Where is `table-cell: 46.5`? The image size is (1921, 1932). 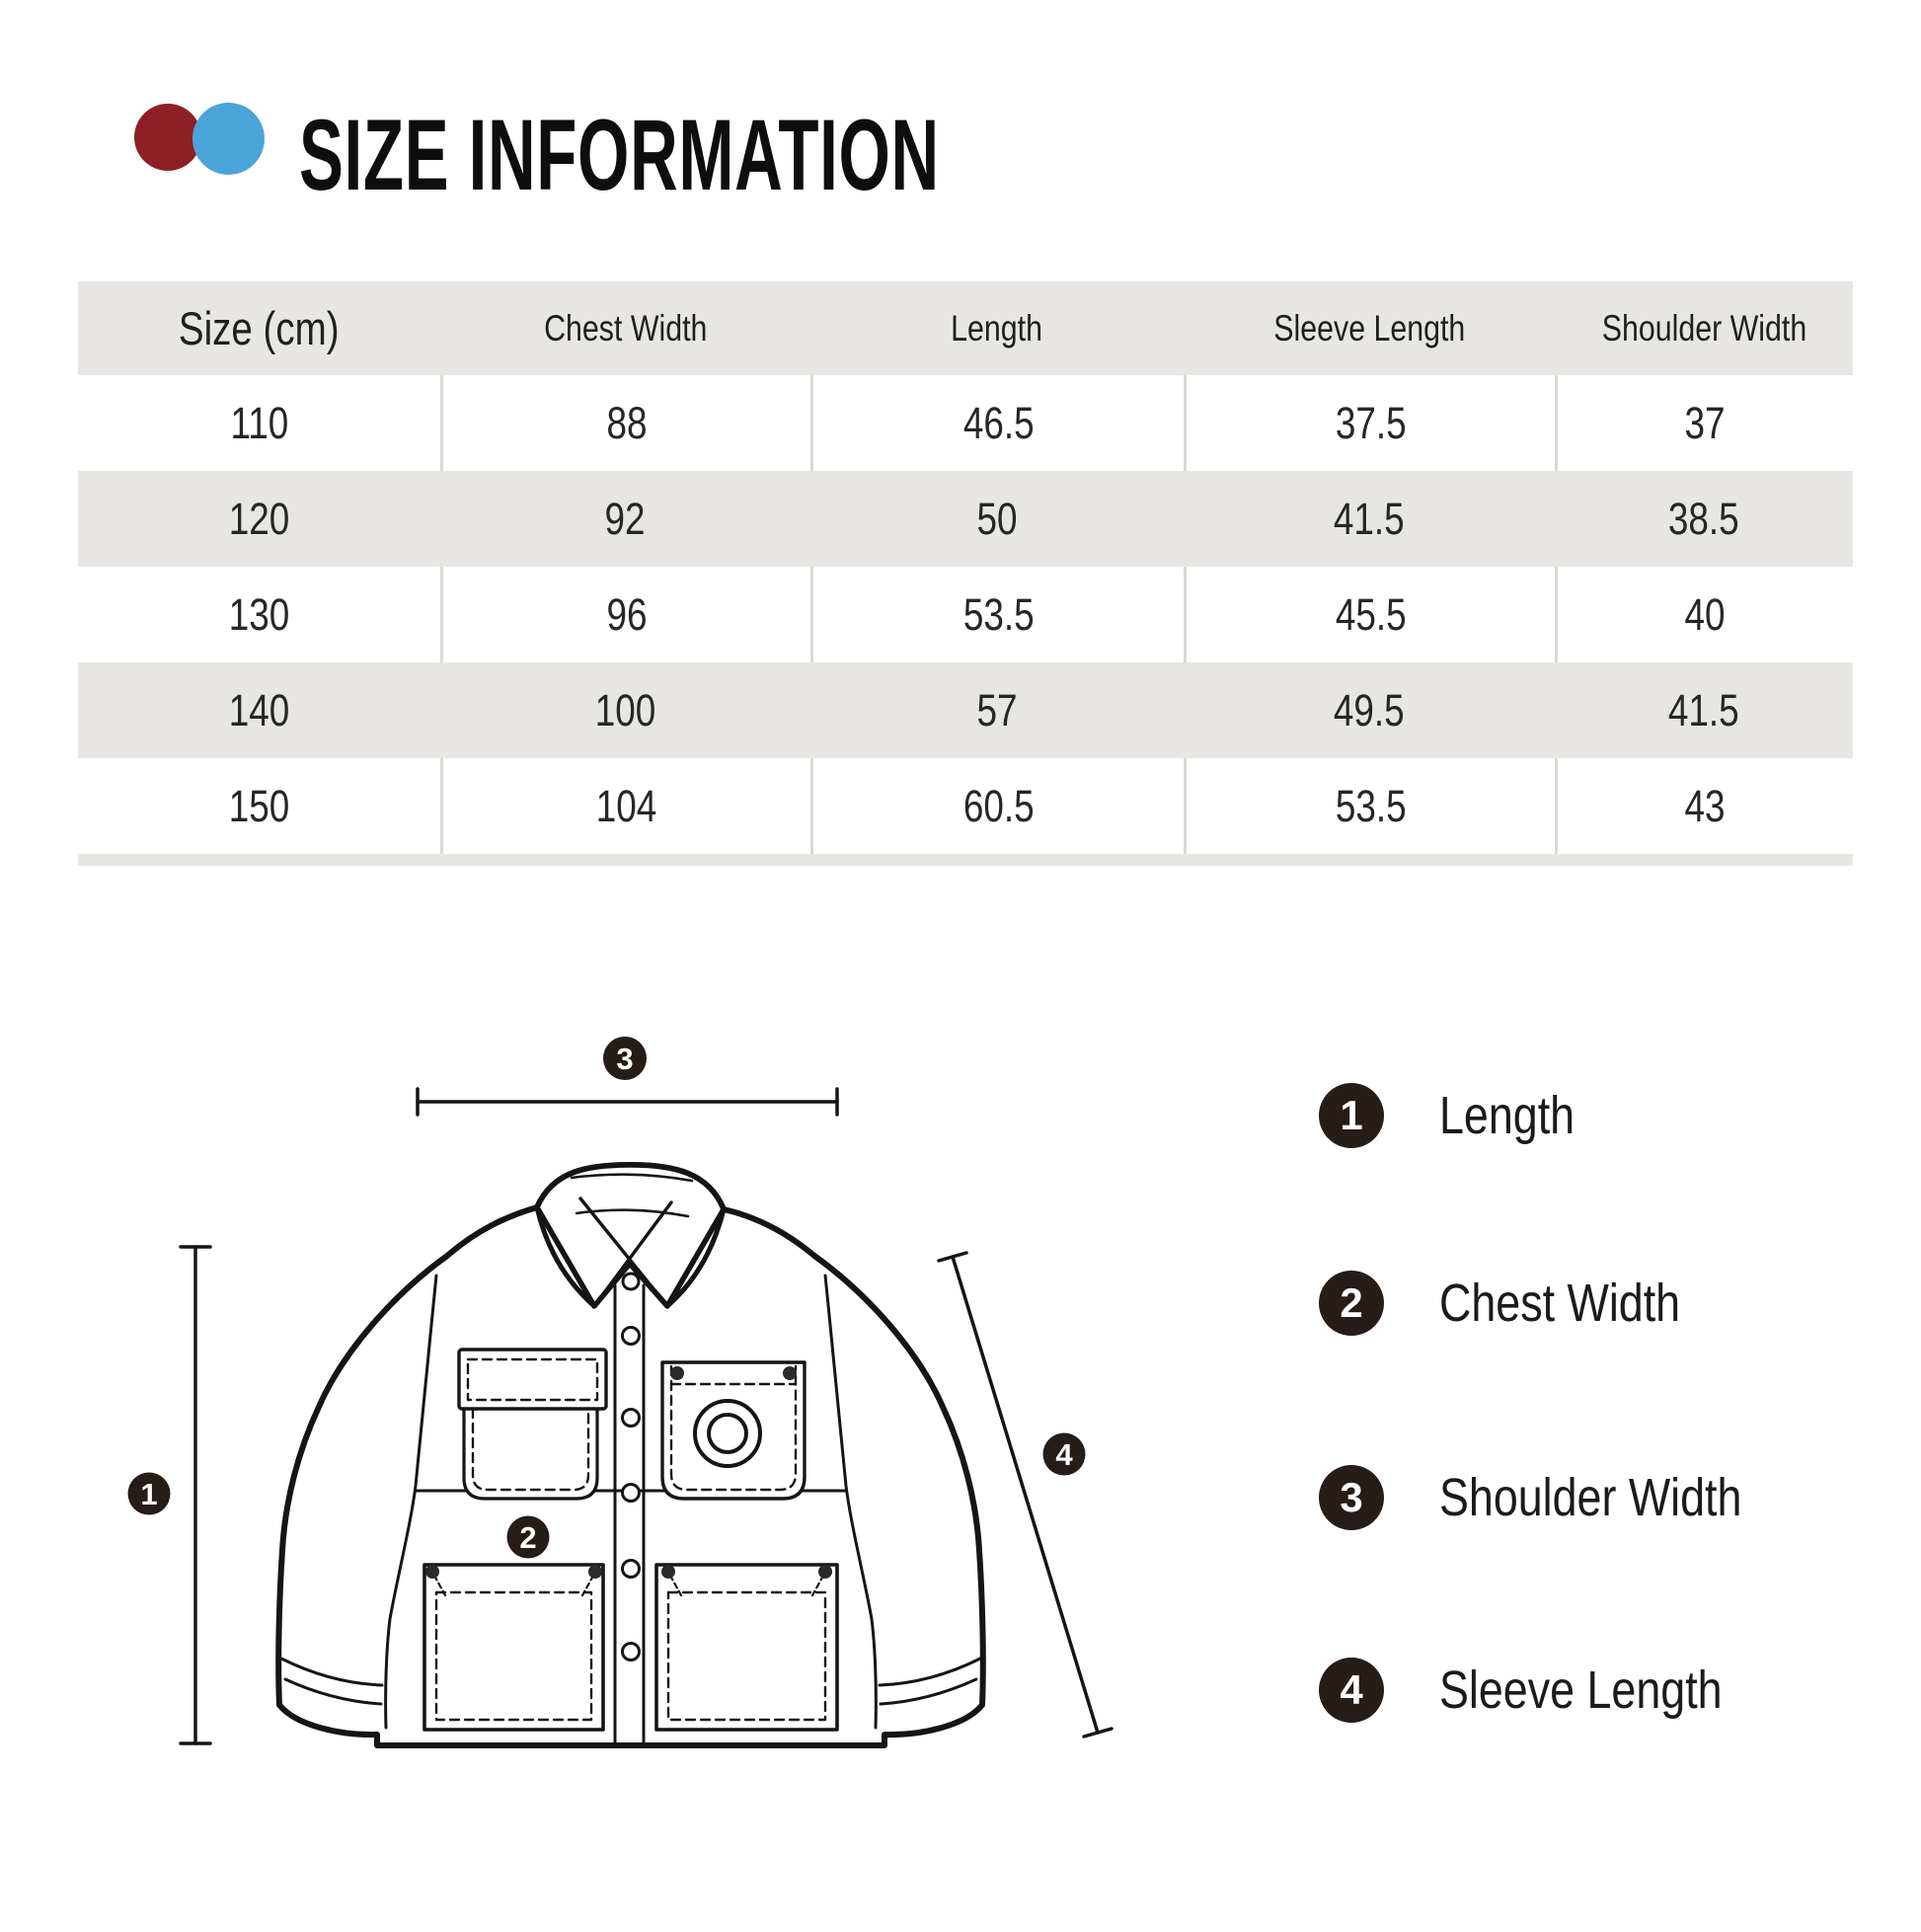
table-cell: 46.5 is located at coordinates (997, 423).